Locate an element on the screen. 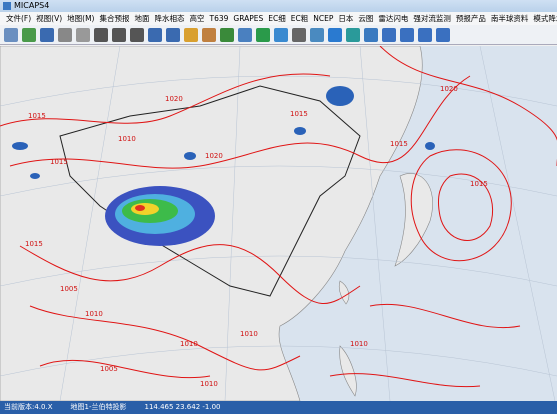 The image size is (557, 414). toolbar is located at coordinates (278, 35).